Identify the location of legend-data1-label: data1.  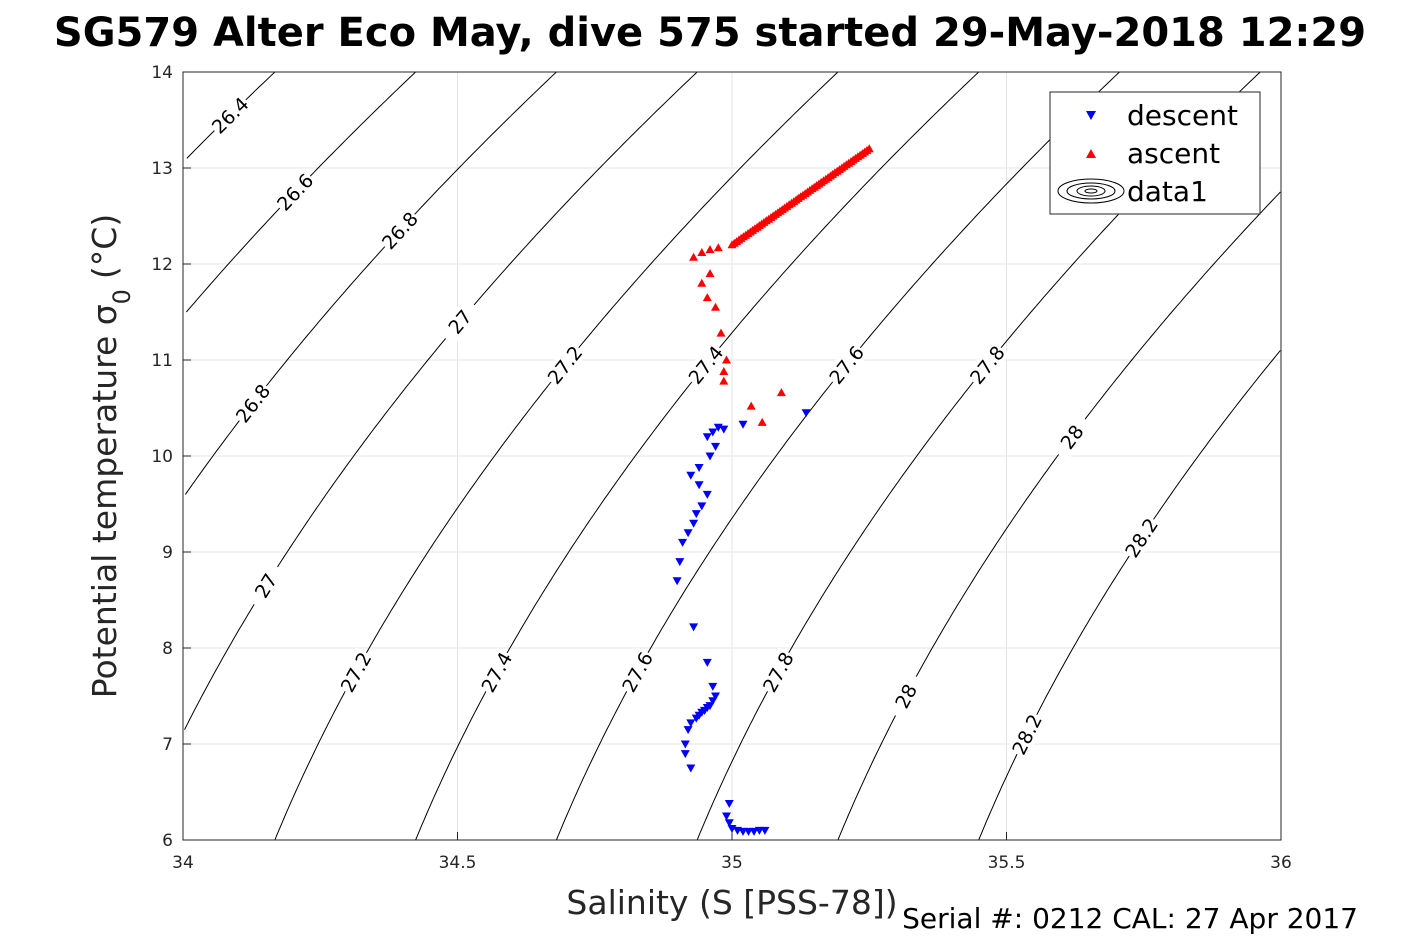
(1167, 191).